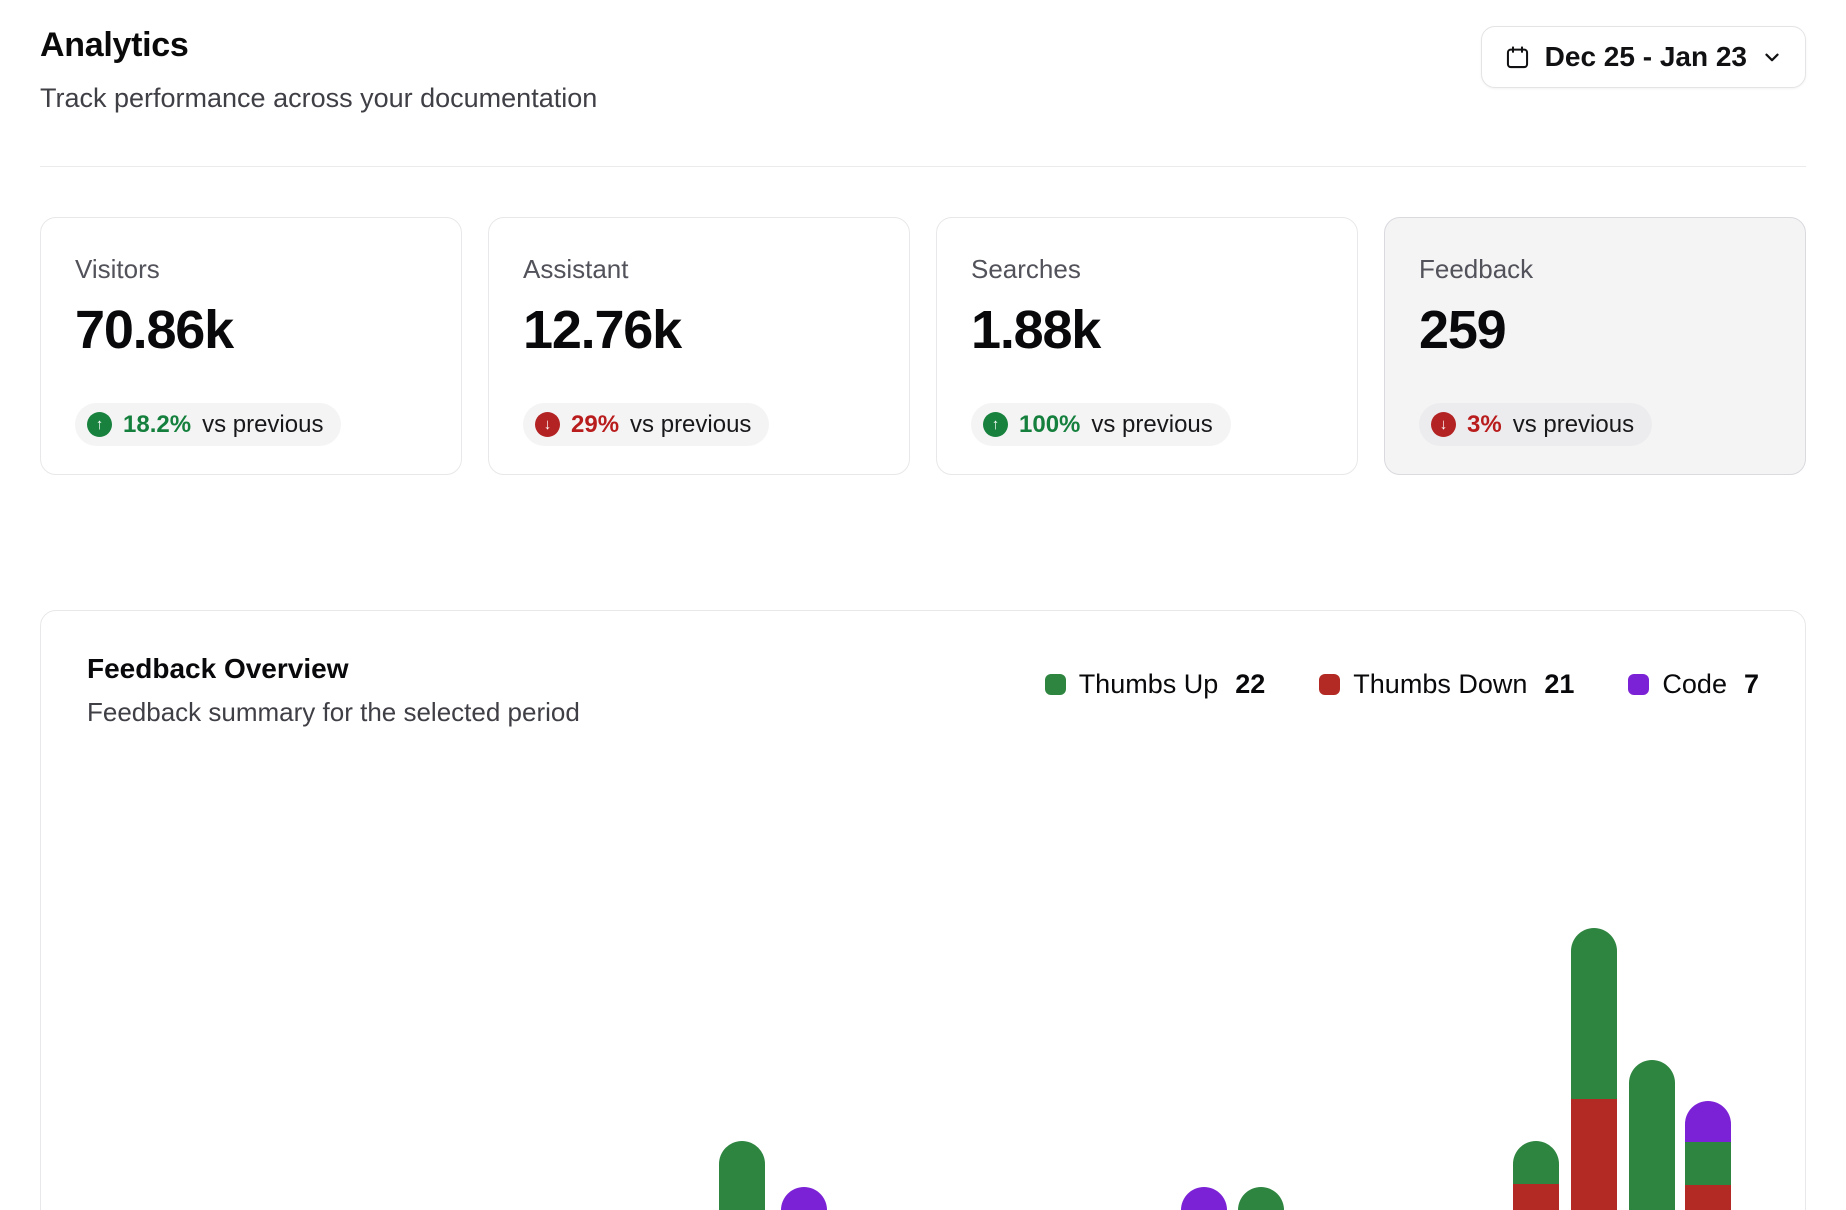 The width and height of the screenshot is (1846, 1210). Describe the element at coordinates (1250, 684) in the screenshot. I see `legend-value: 22` at that location.